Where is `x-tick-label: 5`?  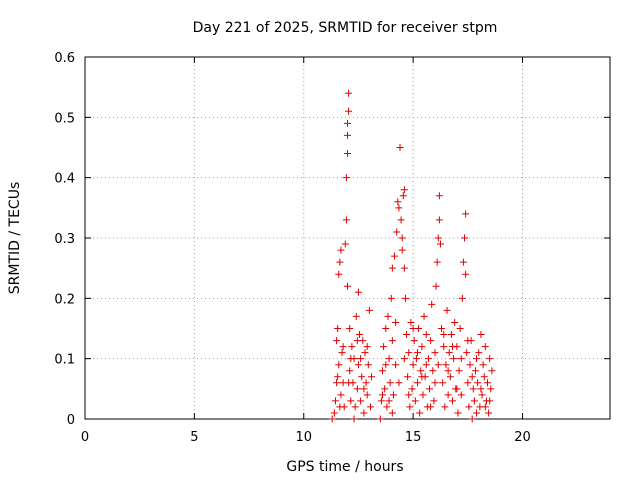
x-tick-label: 5 is located at coordinates (194, 437).